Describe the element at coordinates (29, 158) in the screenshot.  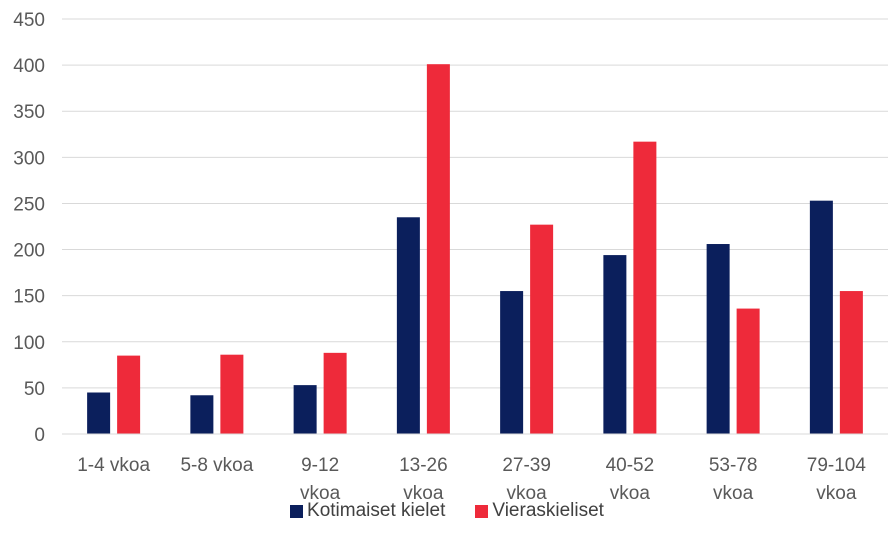
I see `y-tick-label: 300` at that location.